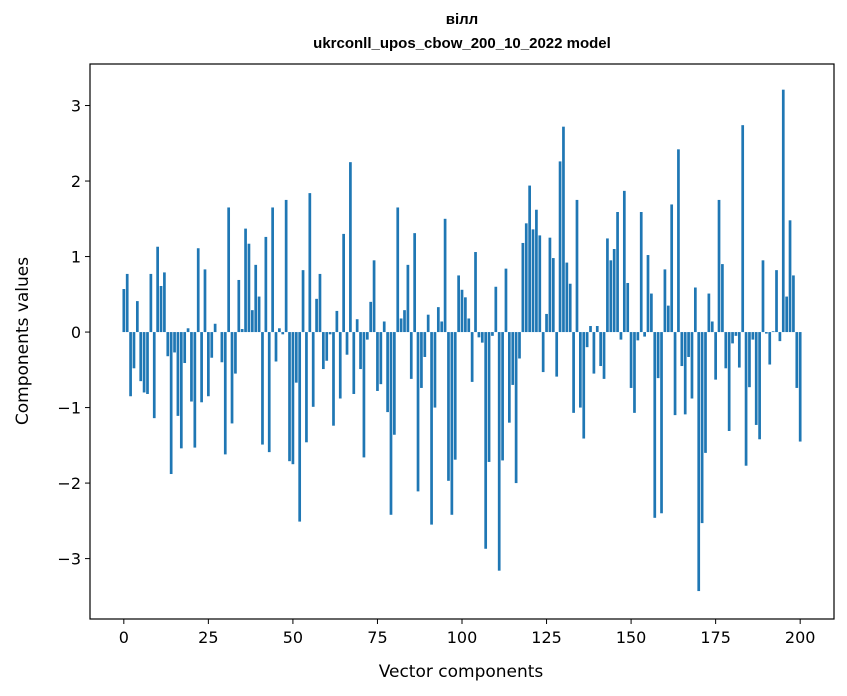 This screenshot has width=847, height=696. I want to click on y-tick-label: −2, so click(69, 483).